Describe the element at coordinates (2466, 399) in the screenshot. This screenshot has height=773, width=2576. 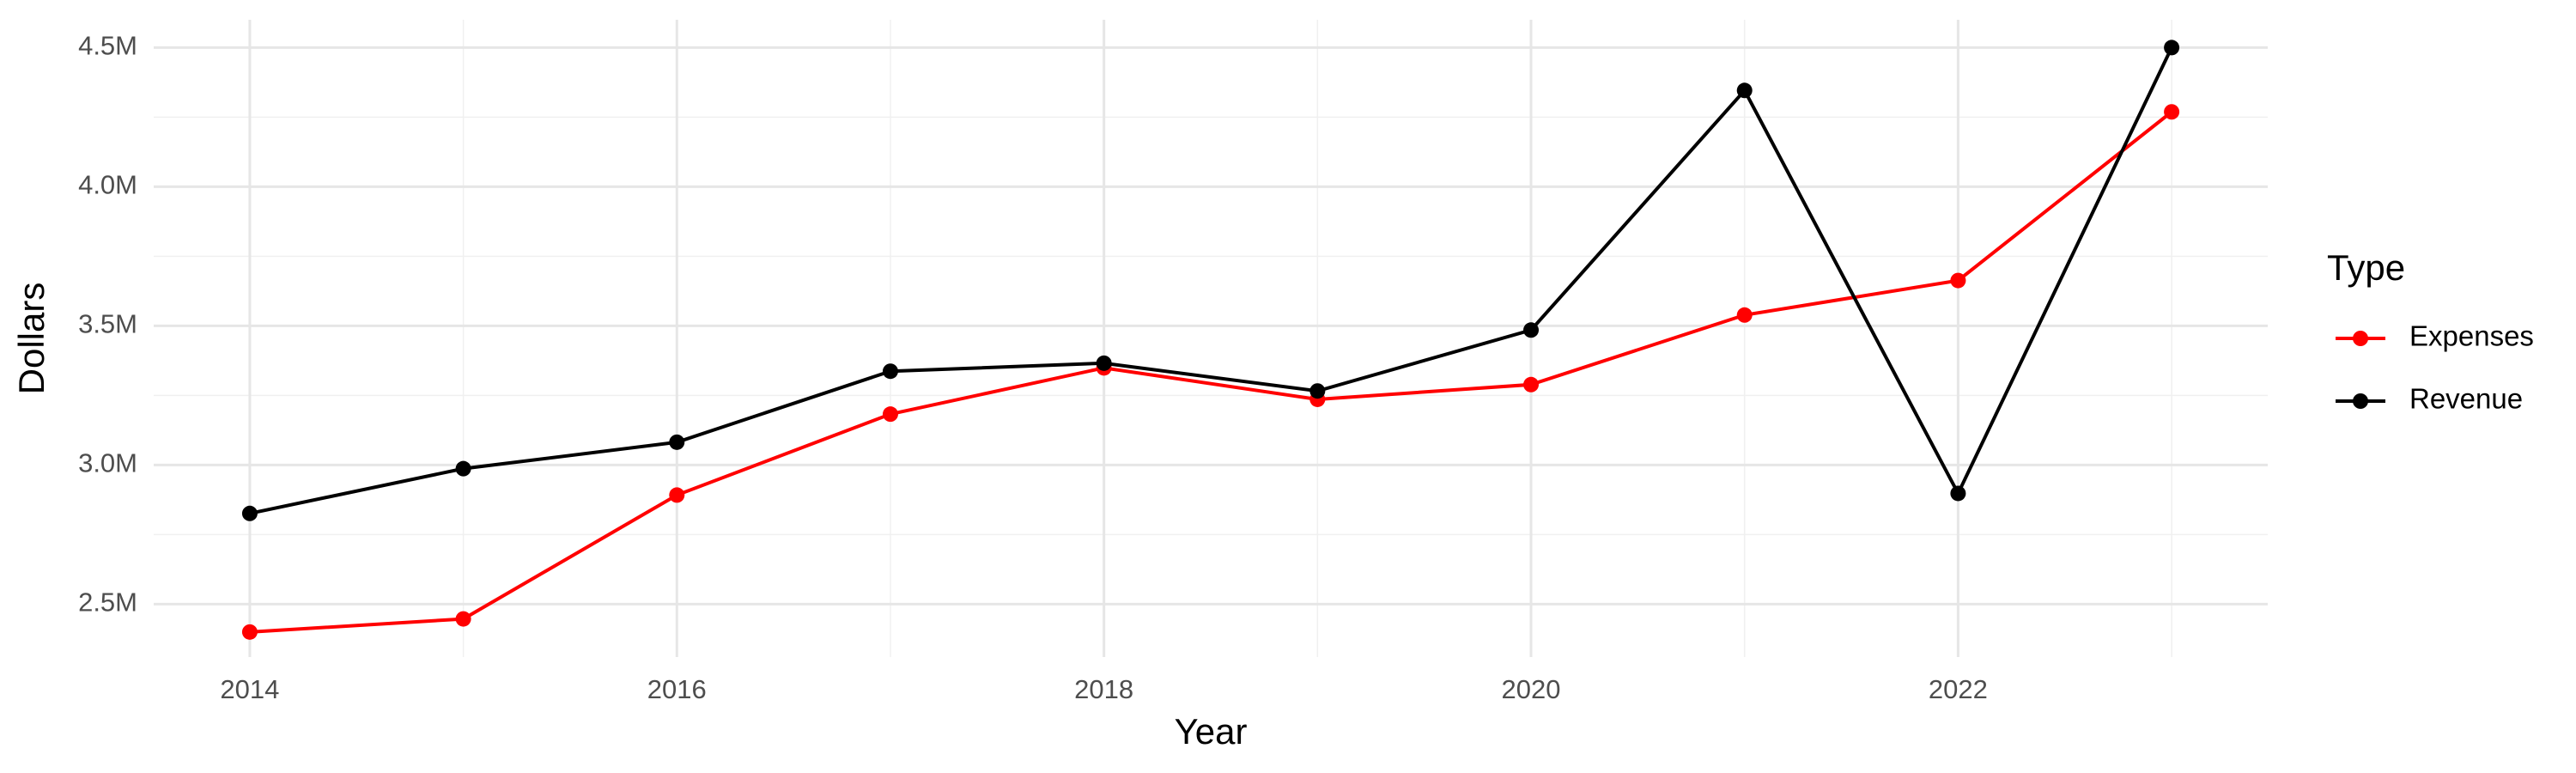
I see `legend-label: Revenue` at that location.